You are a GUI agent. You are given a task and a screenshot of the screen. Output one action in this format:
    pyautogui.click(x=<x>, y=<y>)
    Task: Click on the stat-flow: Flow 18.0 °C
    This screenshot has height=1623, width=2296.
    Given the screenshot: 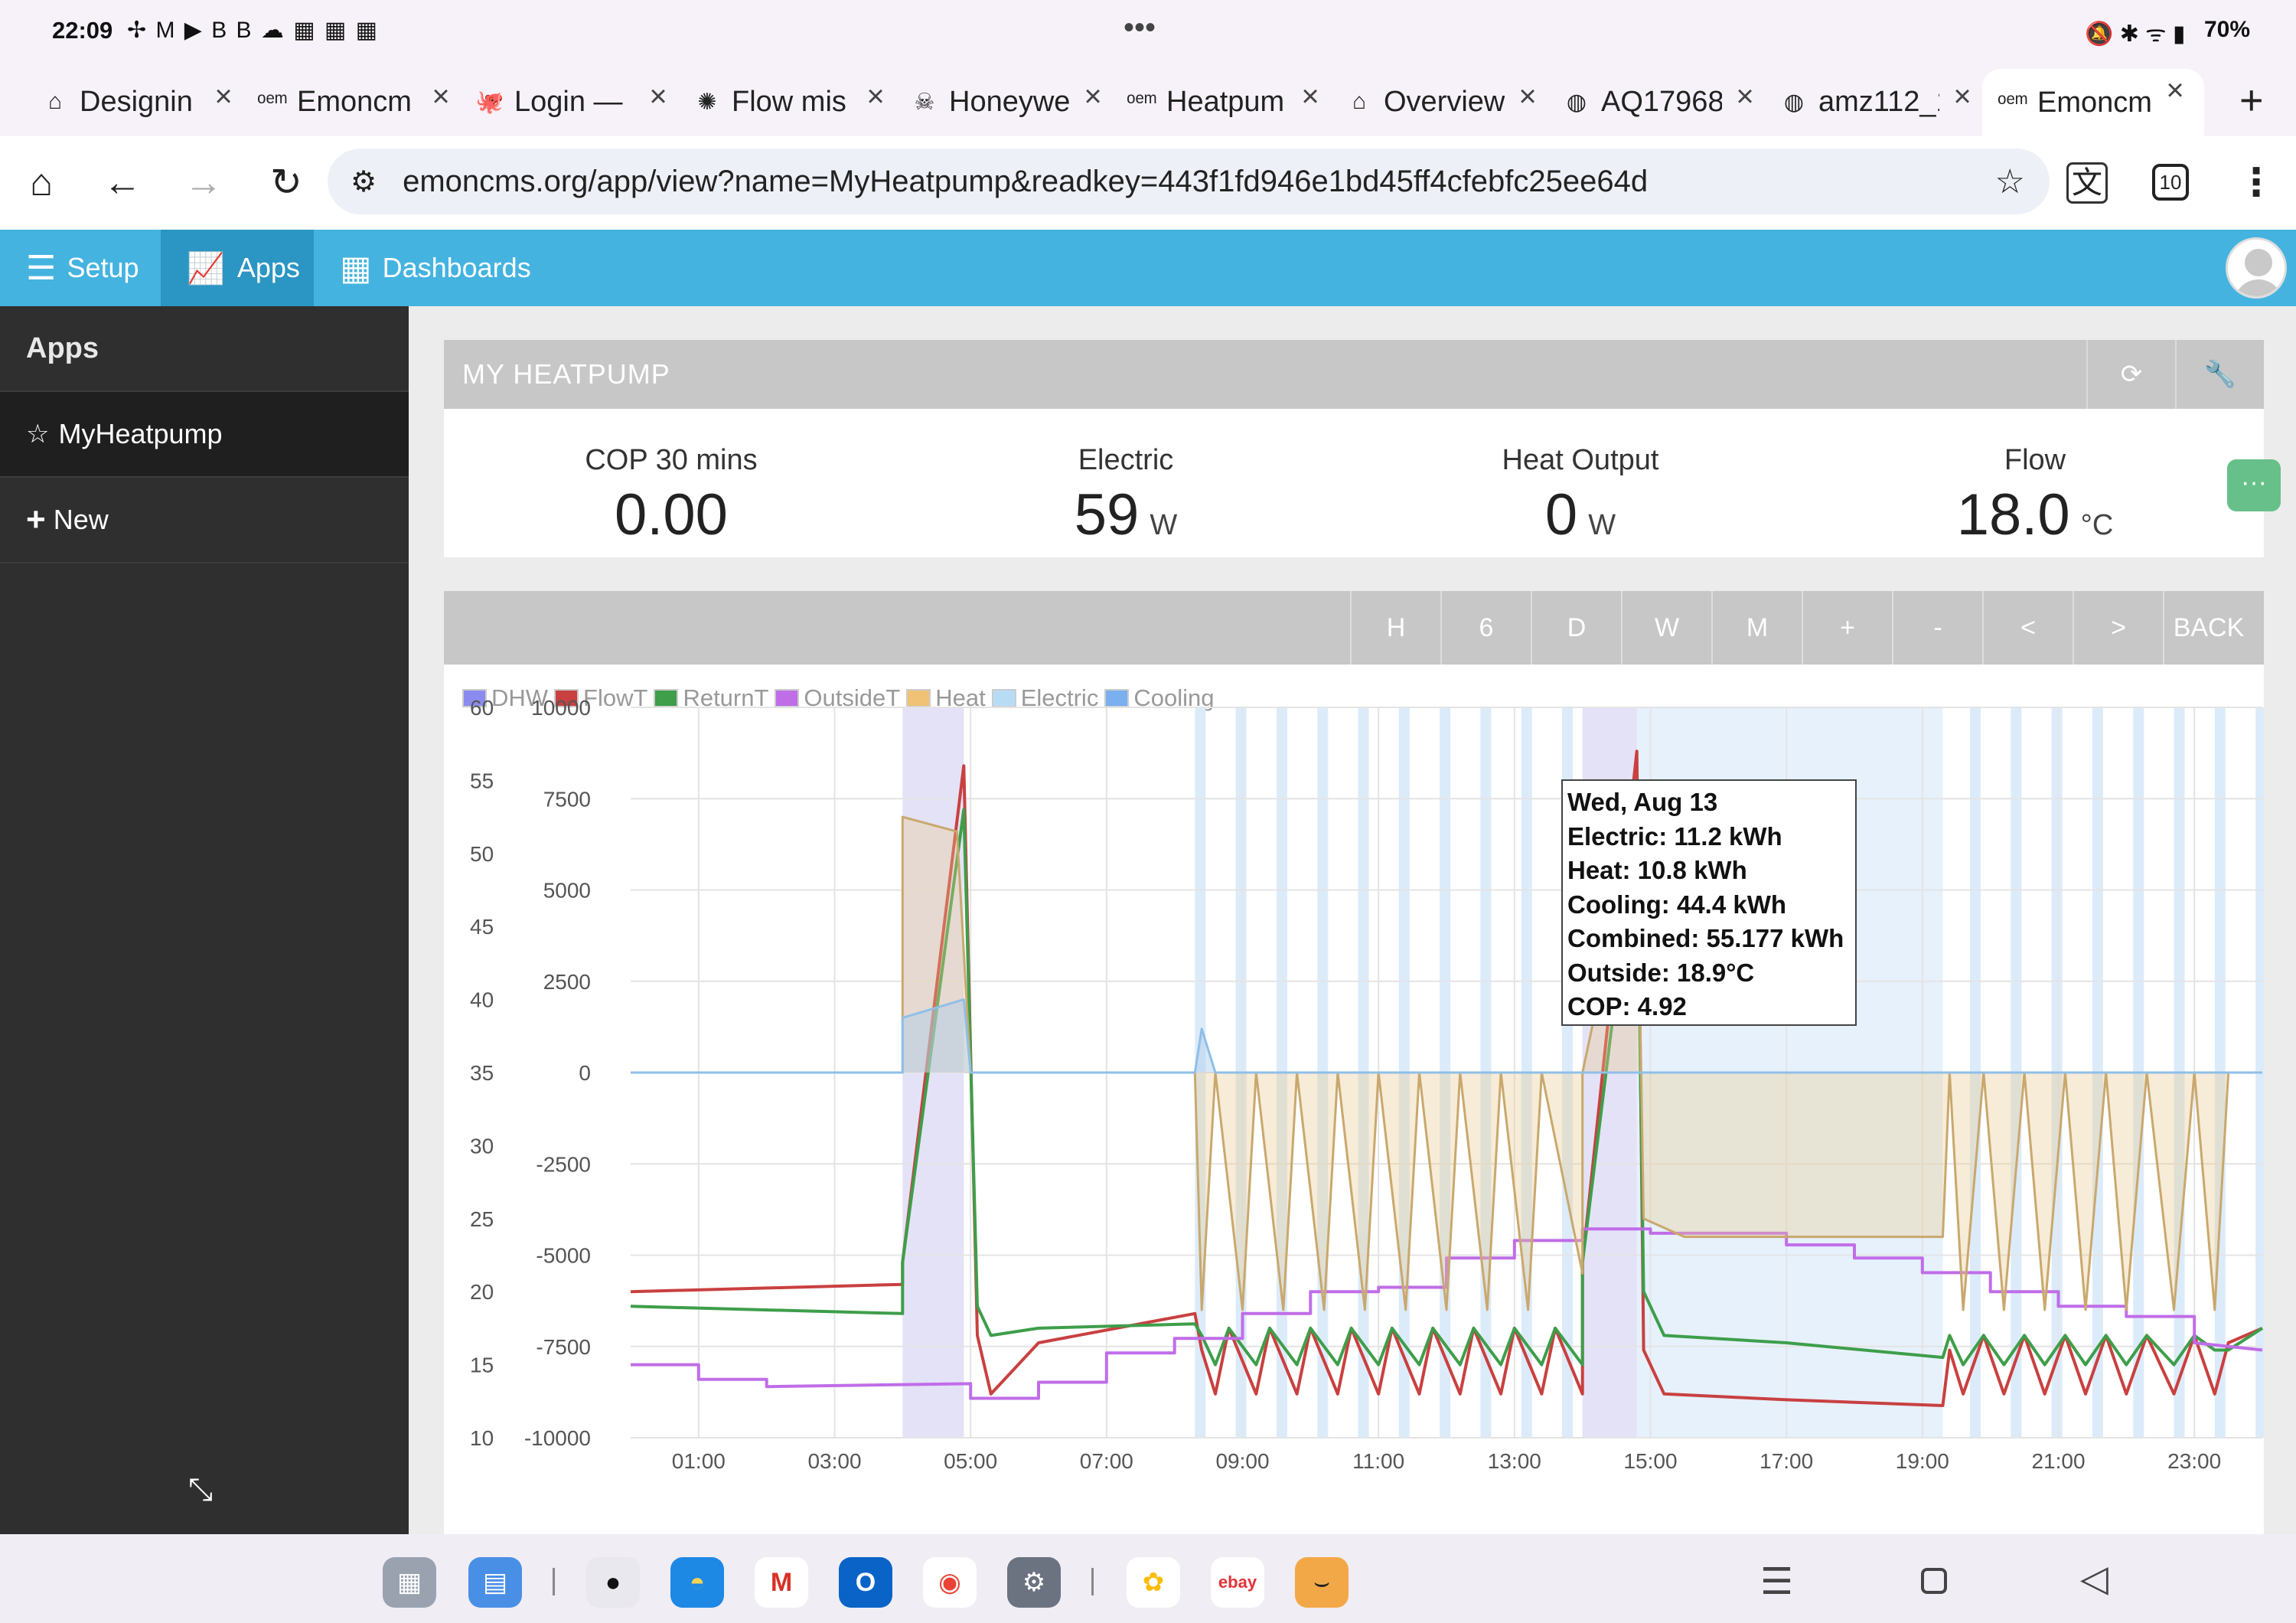 What is the action you would take?
    pyautogui.click(x=2035, y=496)
    